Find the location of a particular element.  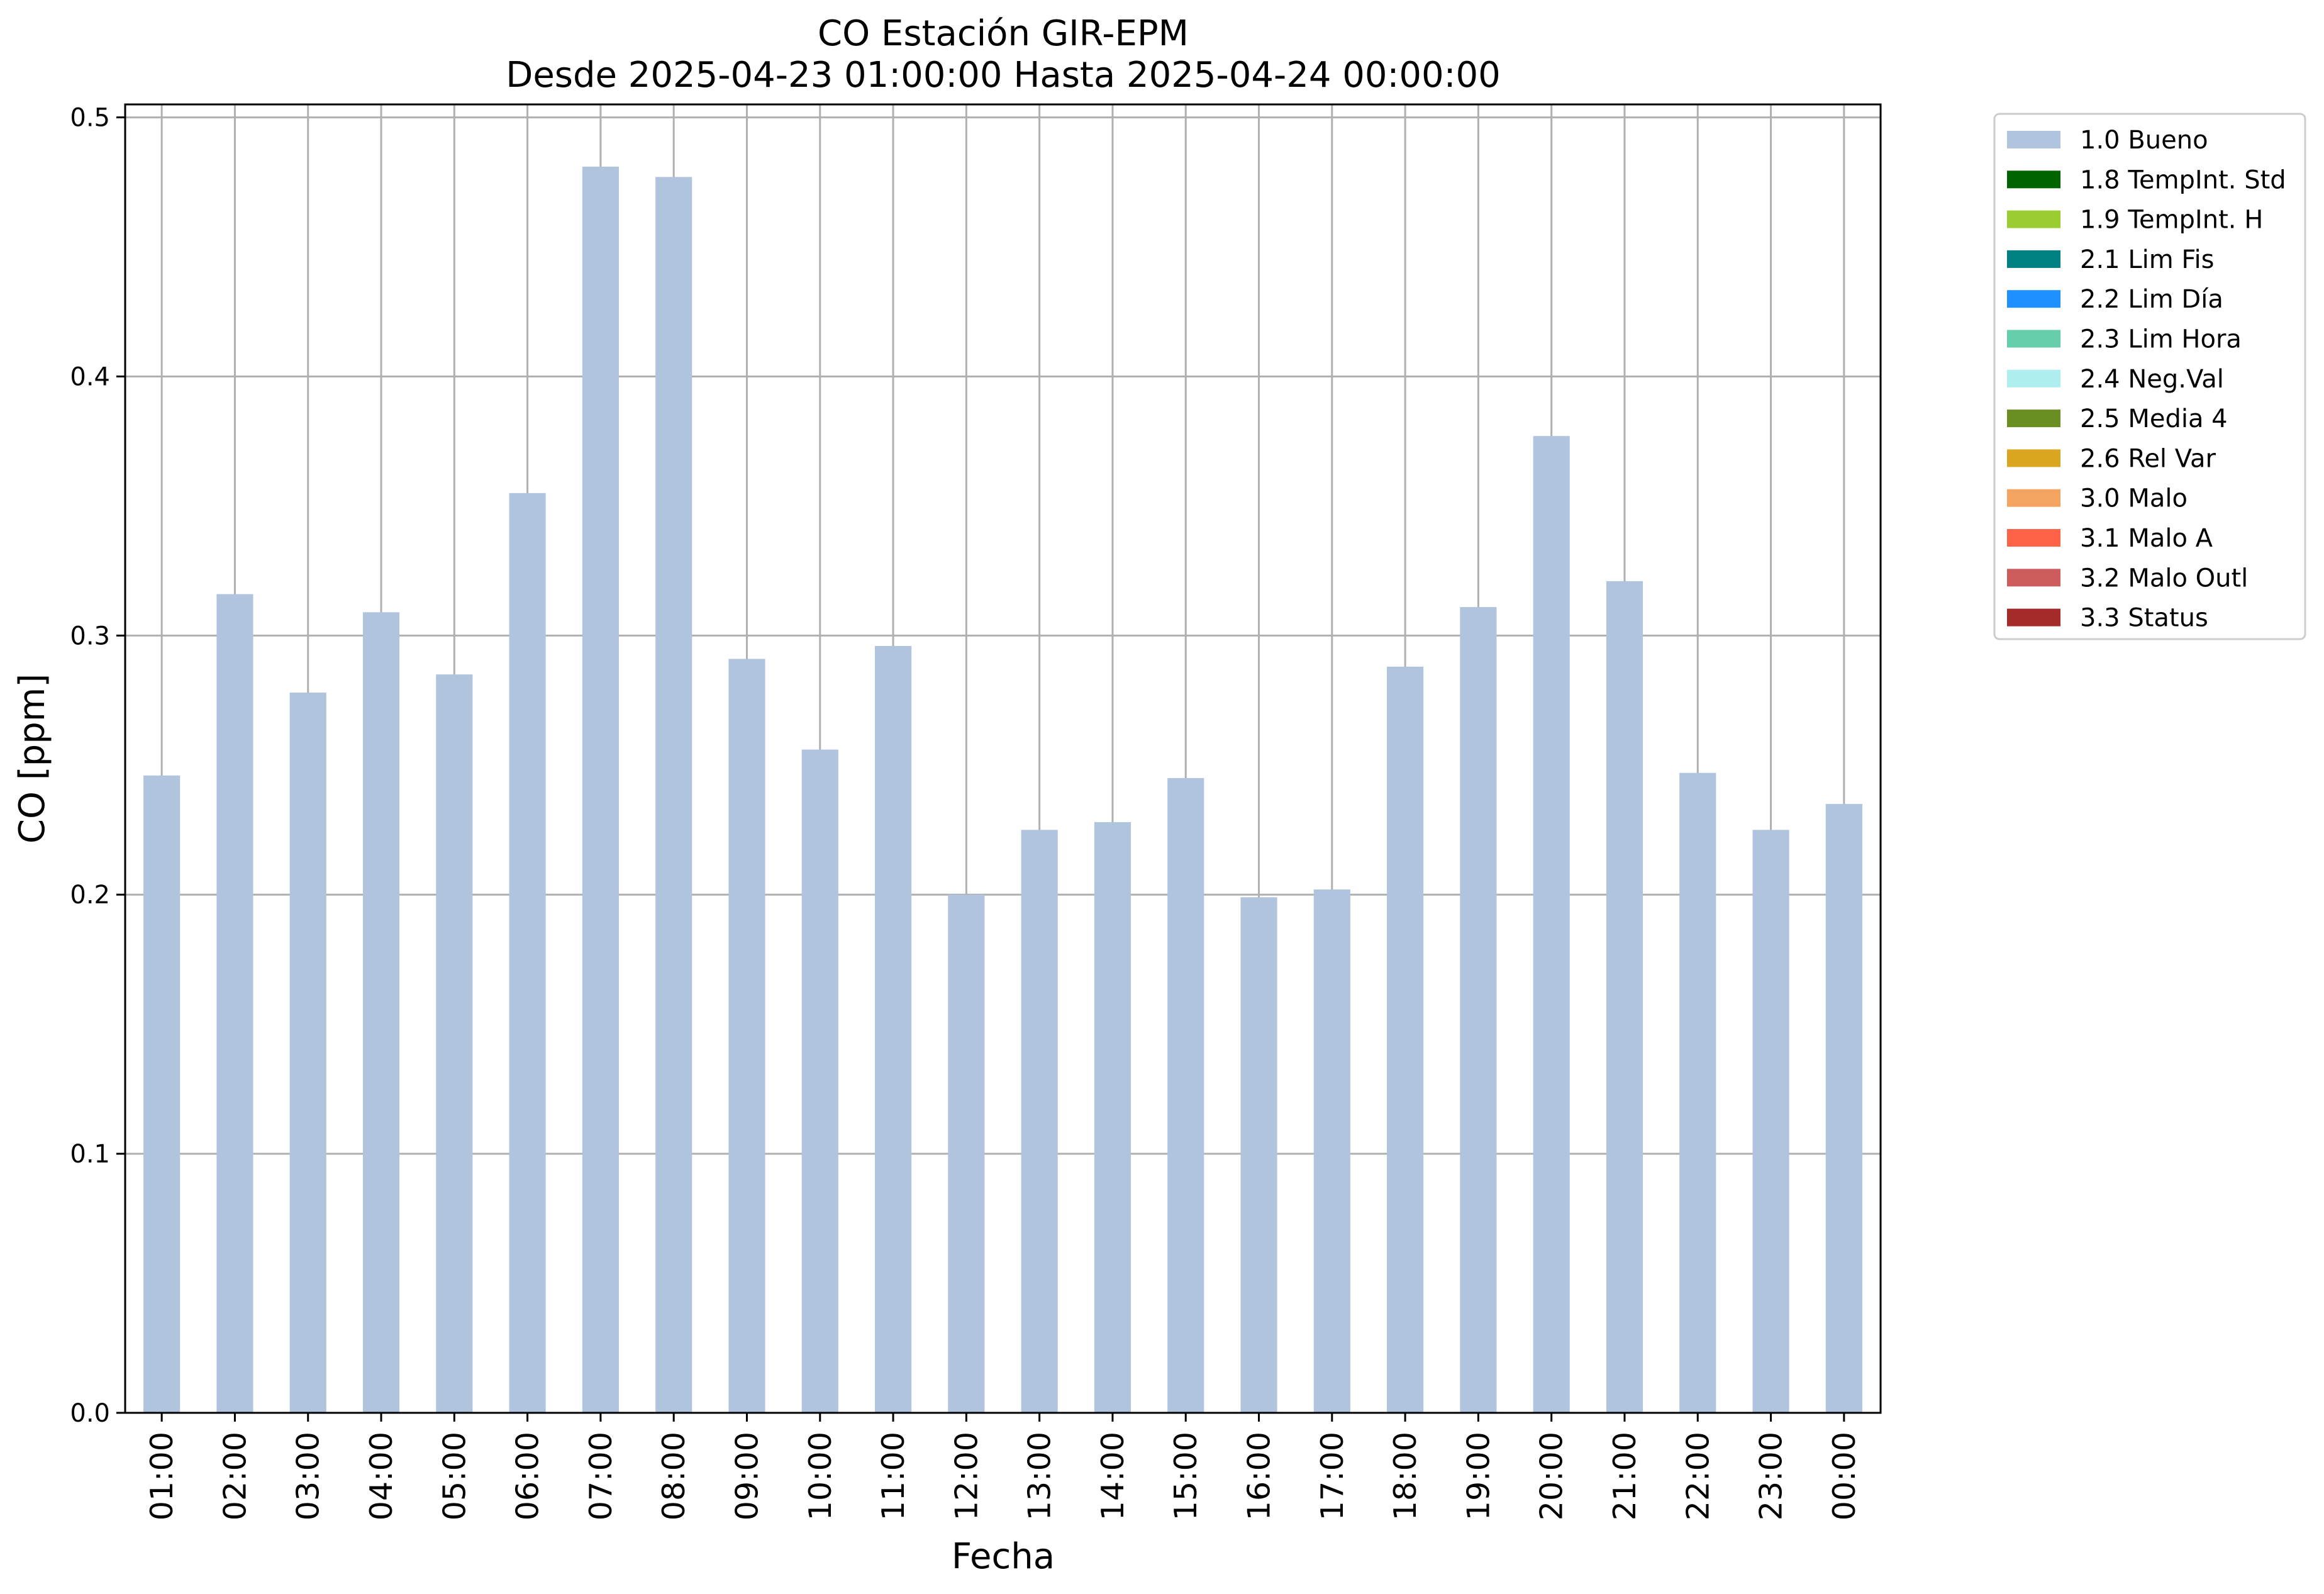

chart-title: CO Estación GIR-EPM is located at coordinates (1003, 33).